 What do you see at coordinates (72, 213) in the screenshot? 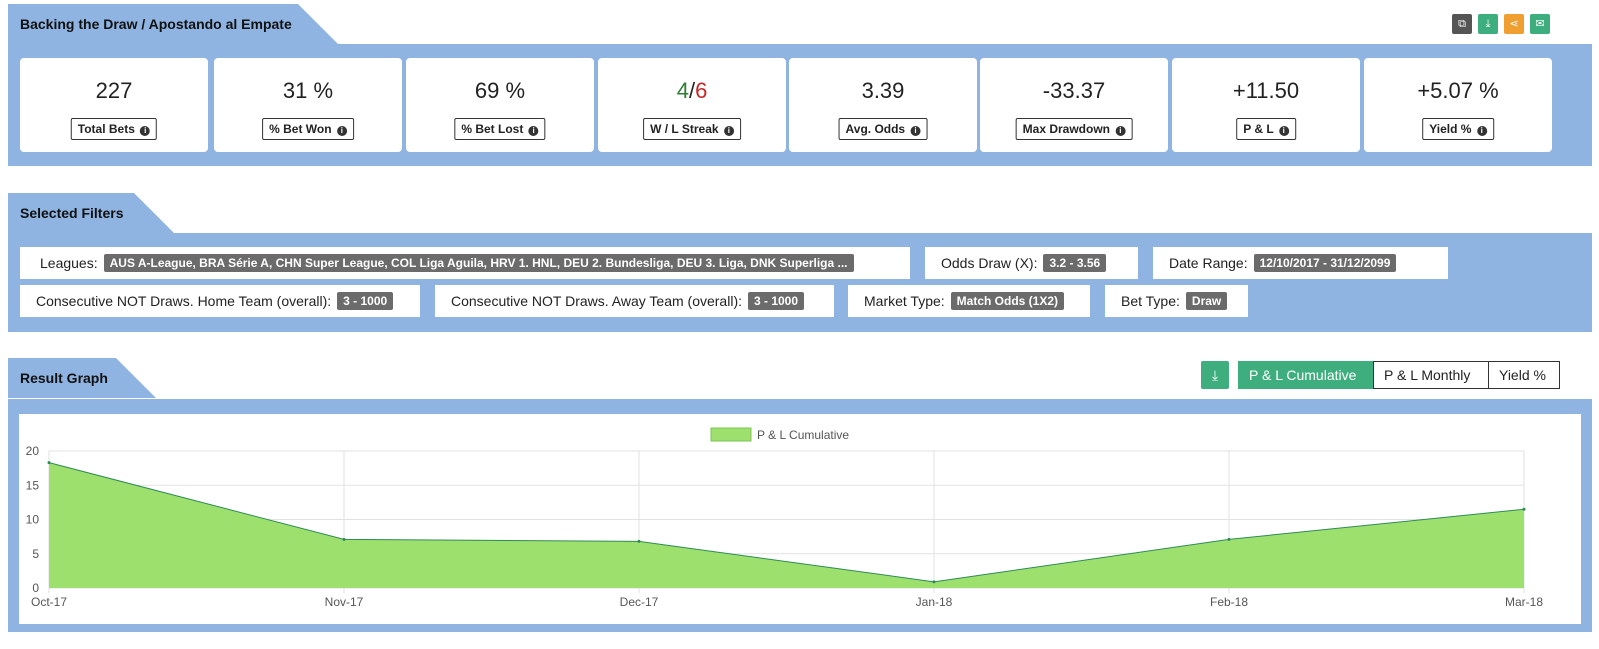
I see `filters-title: Selected Filters` at bounding box center [72, 213].